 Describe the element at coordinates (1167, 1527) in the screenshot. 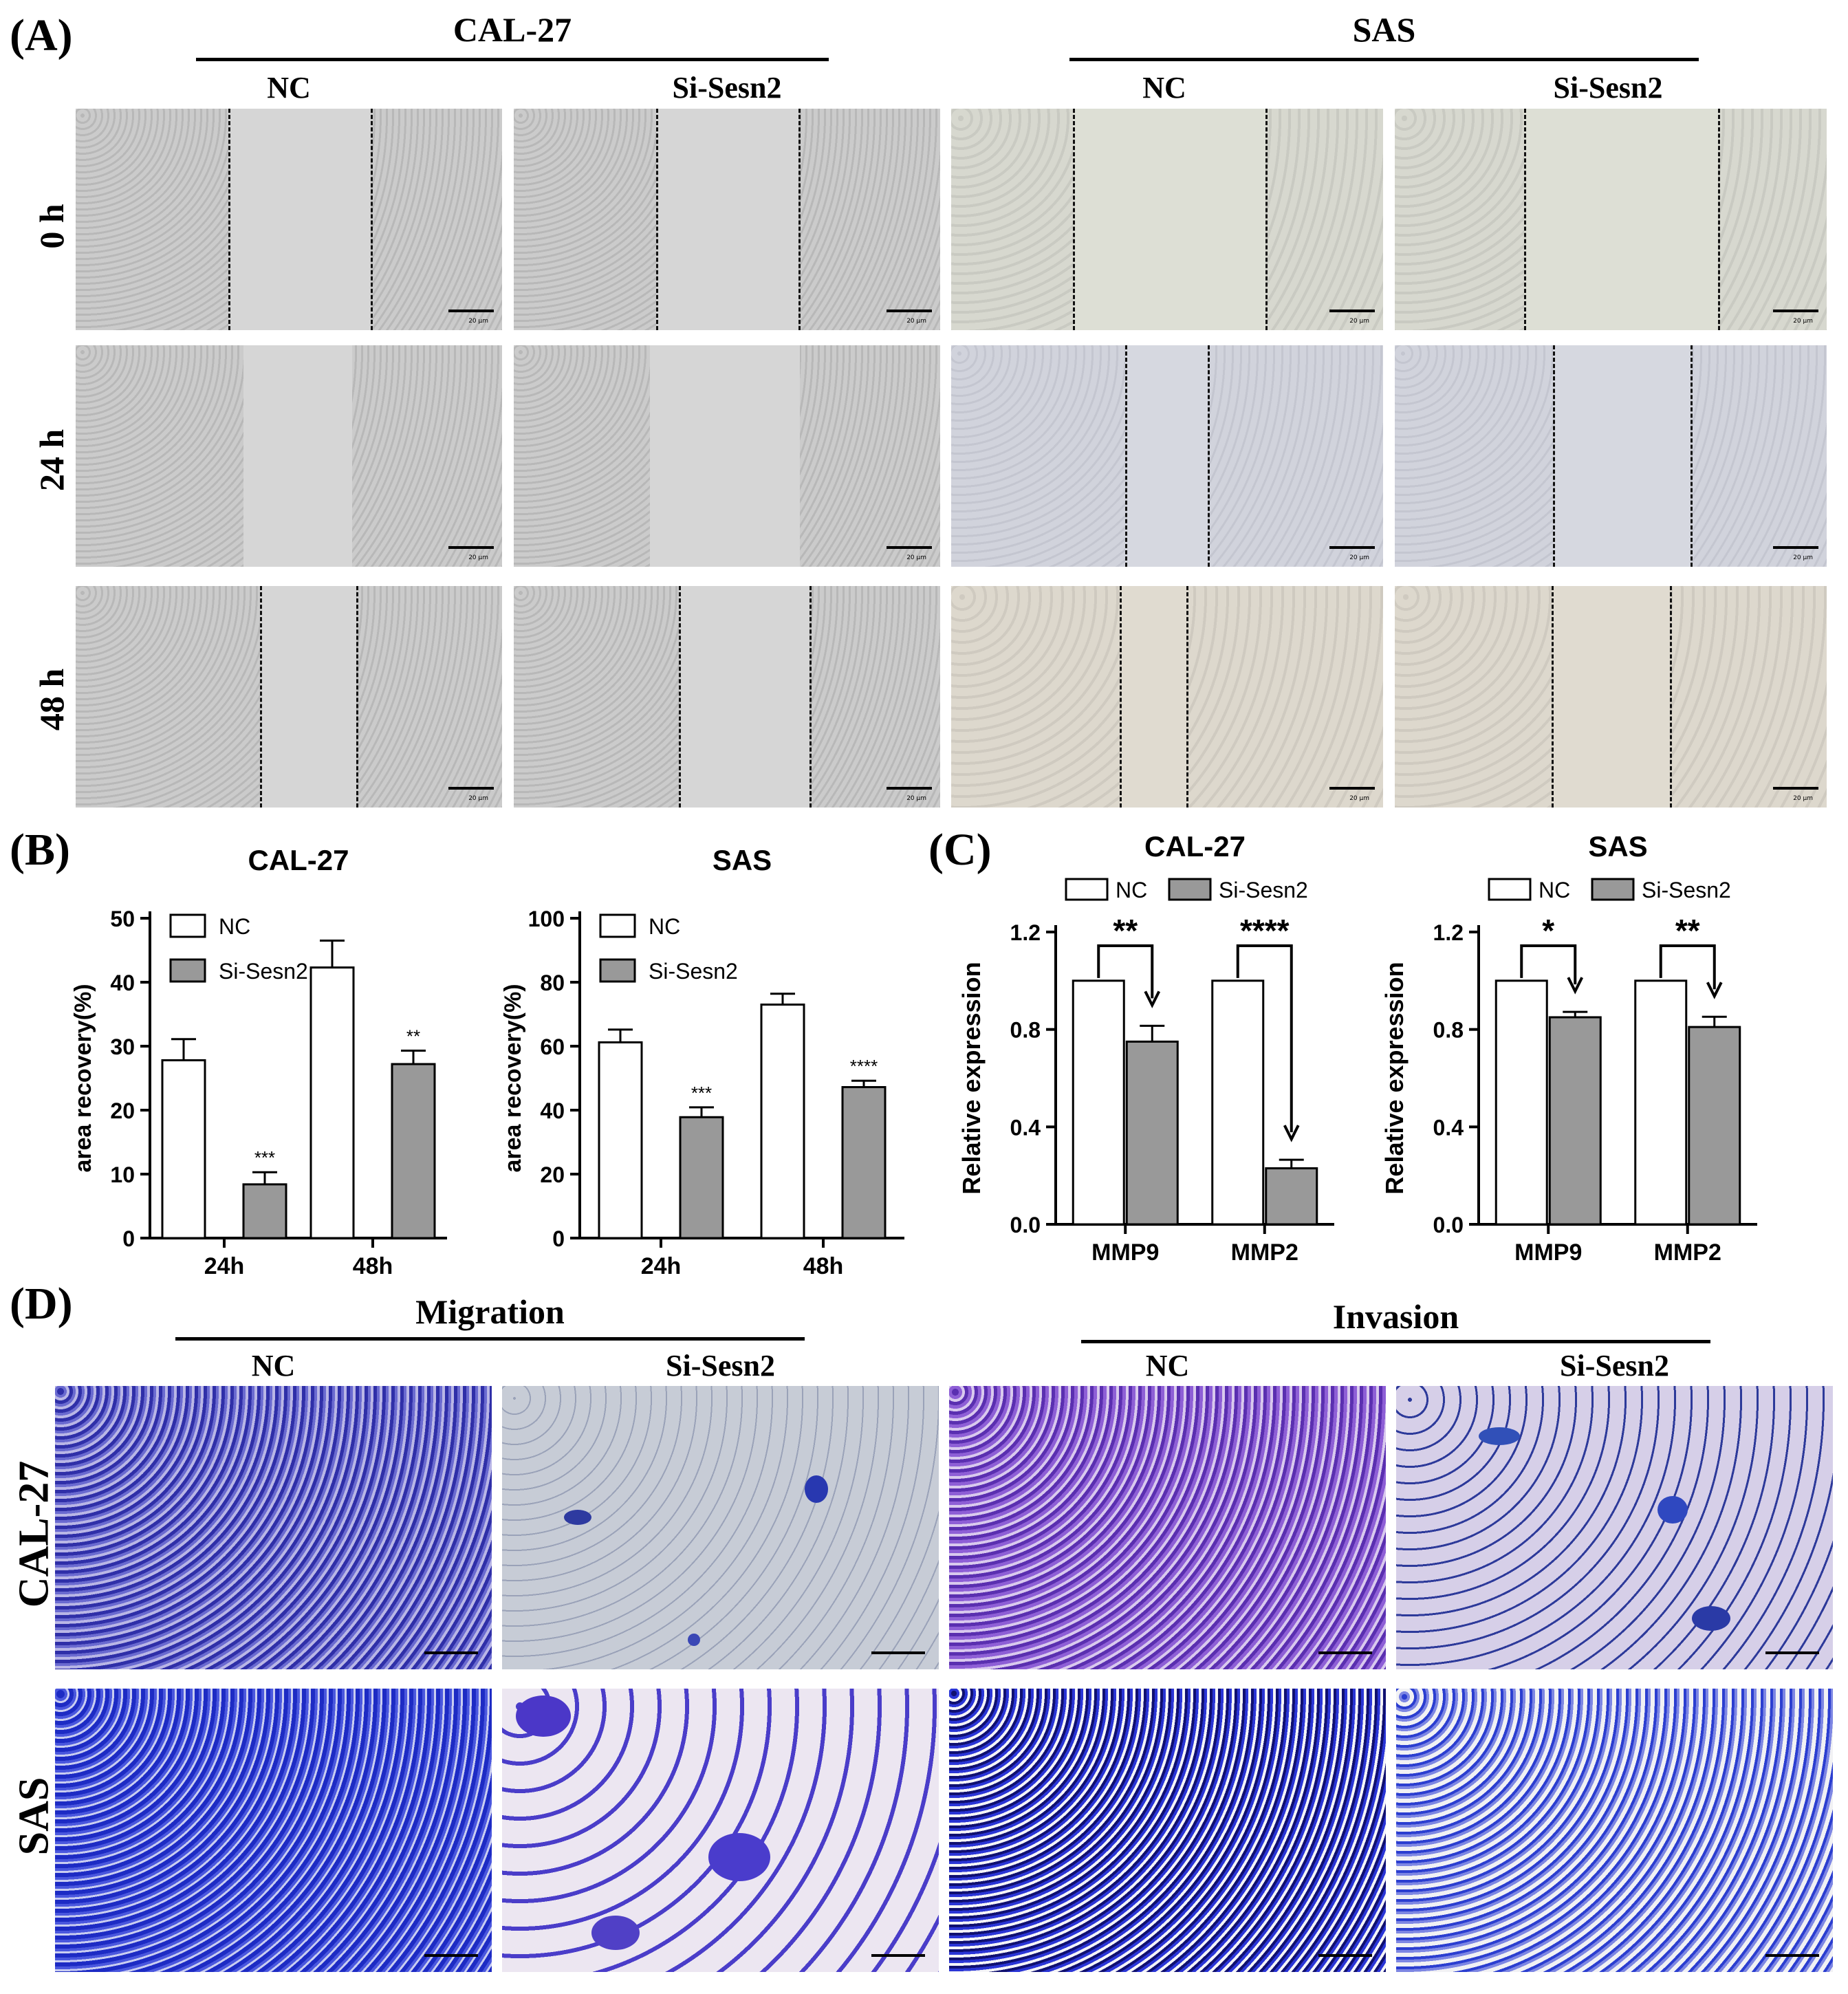

I see `transwell-invasion-cal27-nc` at that location.